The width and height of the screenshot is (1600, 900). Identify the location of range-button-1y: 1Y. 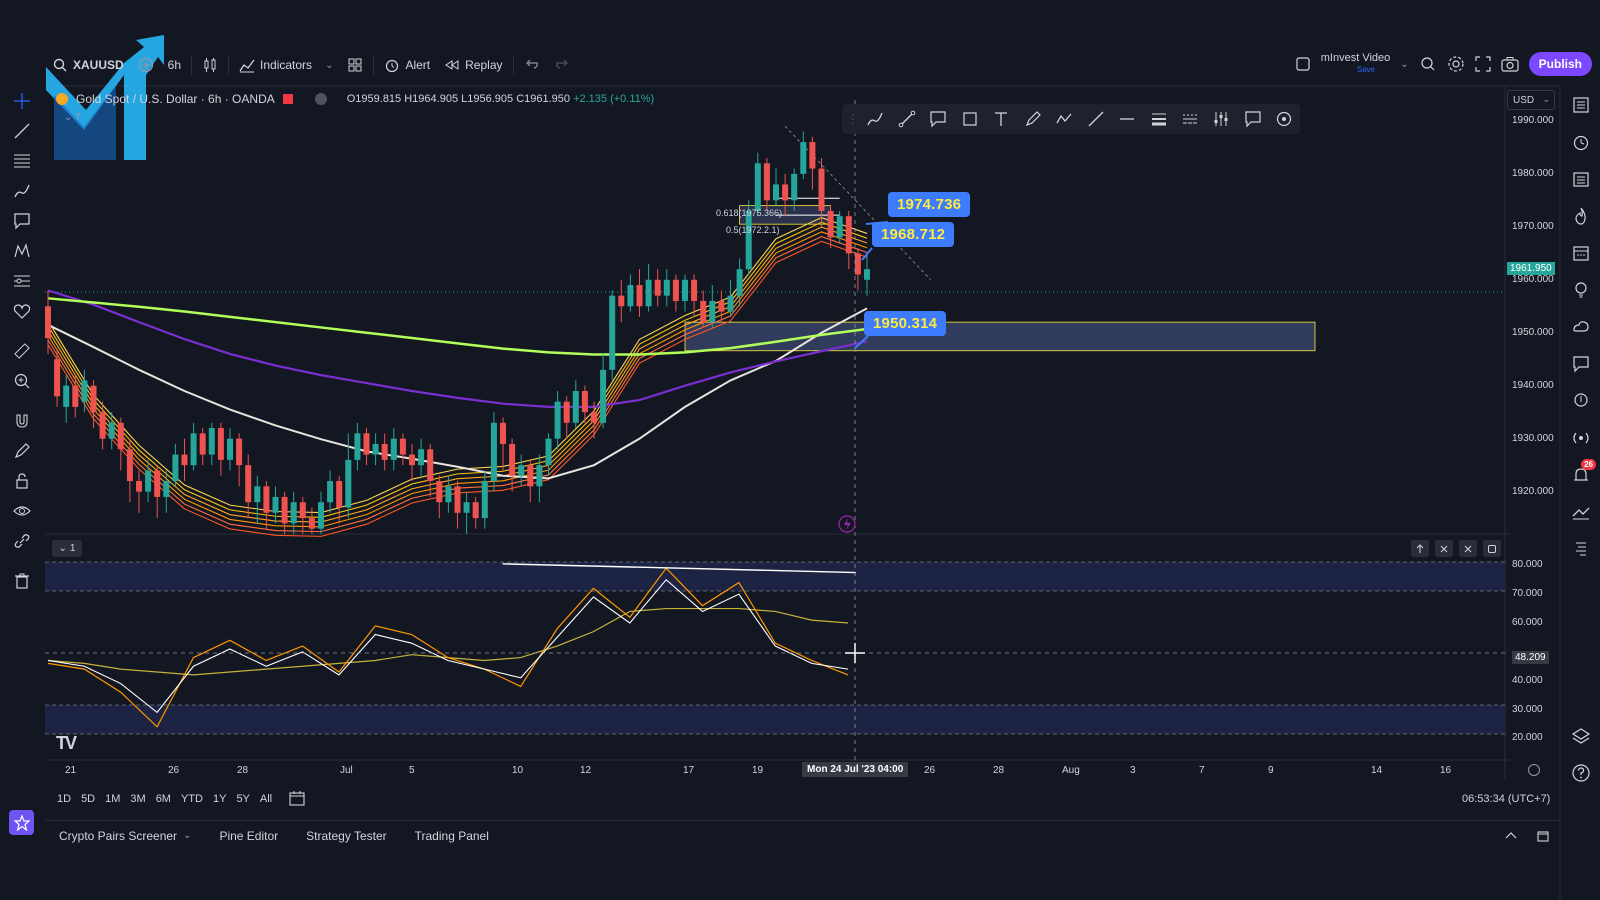
(219, 799).